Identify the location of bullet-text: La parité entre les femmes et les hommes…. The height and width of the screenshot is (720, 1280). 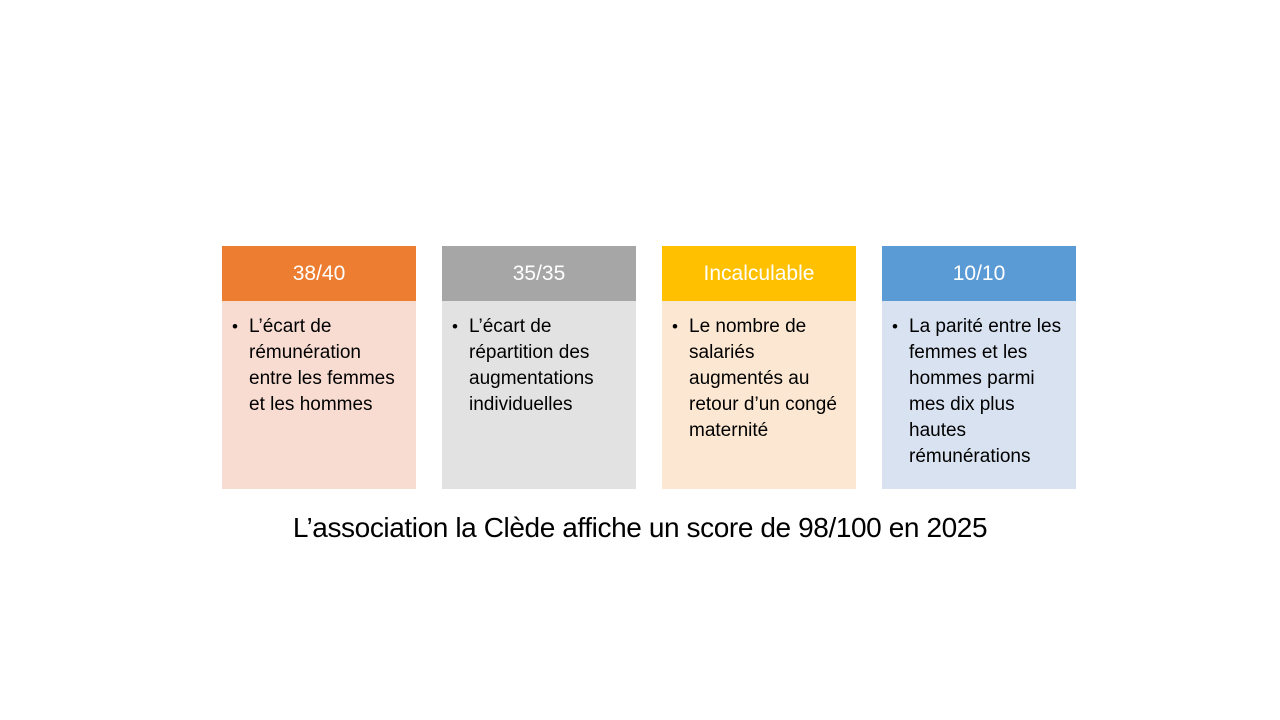
(985, 391).